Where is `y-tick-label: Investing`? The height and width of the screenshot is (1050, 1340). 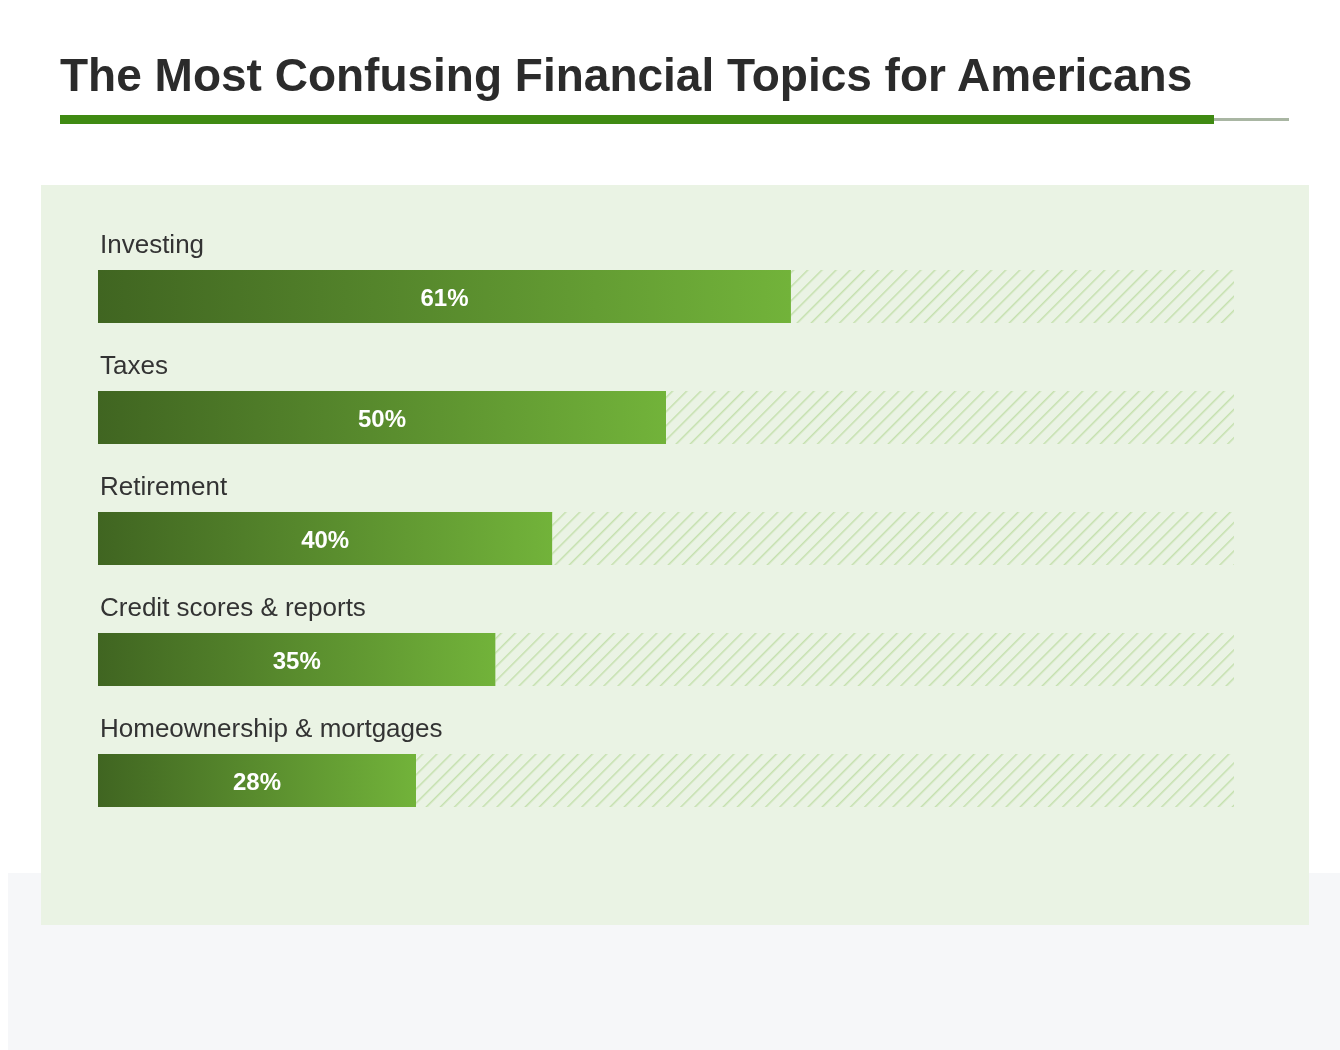 y-tick-label: Investing is located at coordinates (152, 244).